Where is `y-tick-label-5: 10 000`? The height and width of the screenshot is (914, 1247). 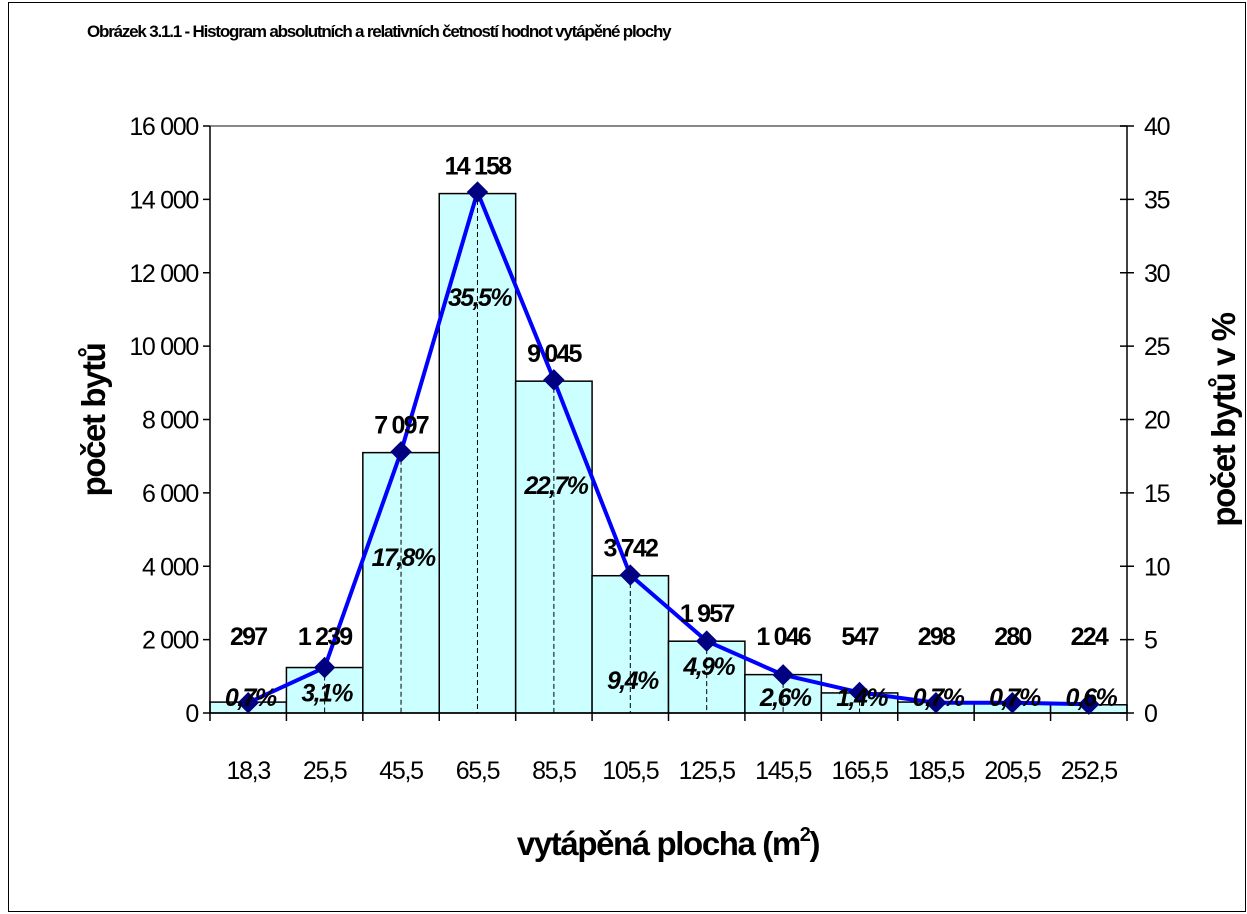 y-tick-label-5: 10 000 is located at coordinates (163, 347).